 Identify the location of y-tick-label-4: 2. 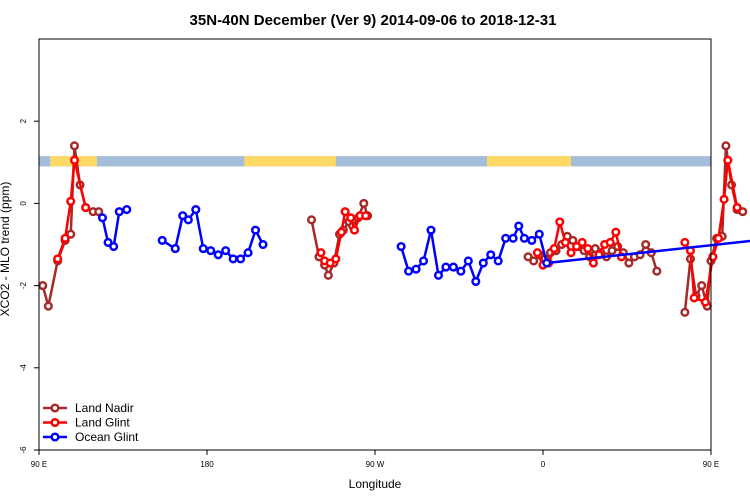
(23, 120).